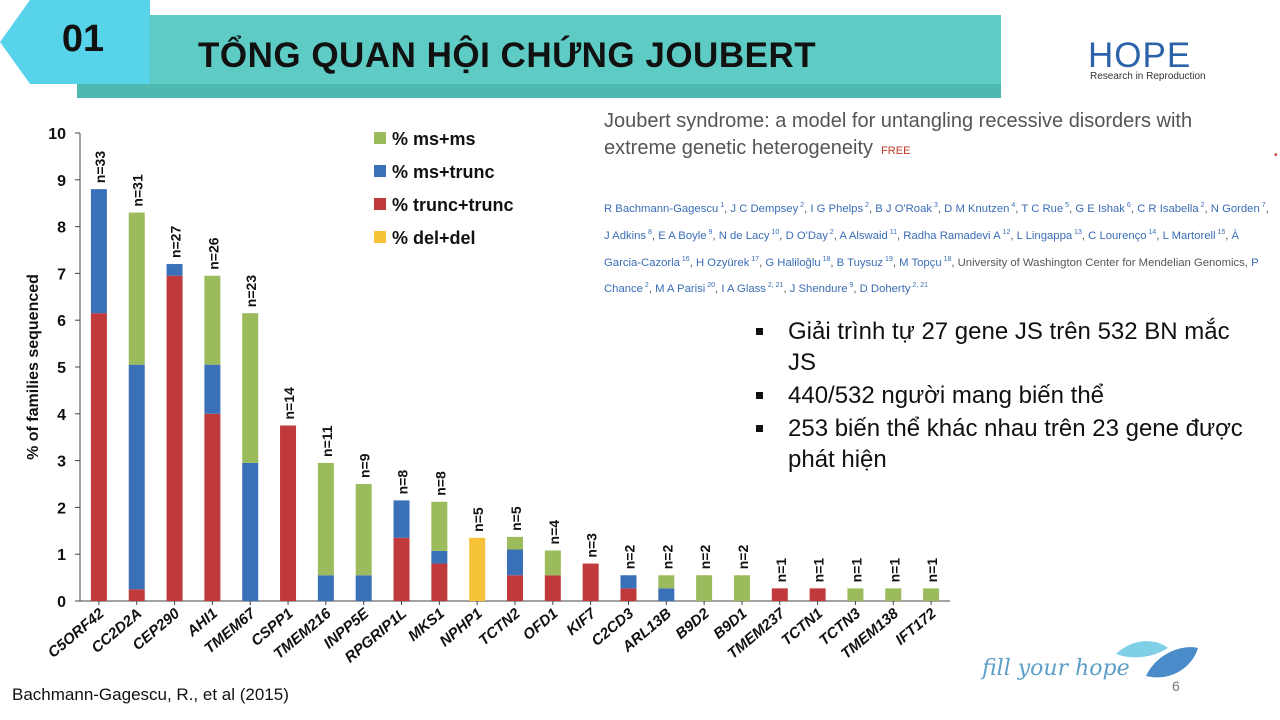 The image size is (1280, 720). What do you see at coordinates (539, 91) in the screenshot?
I see `header-band-shadow` at bounding box center [539, 91].